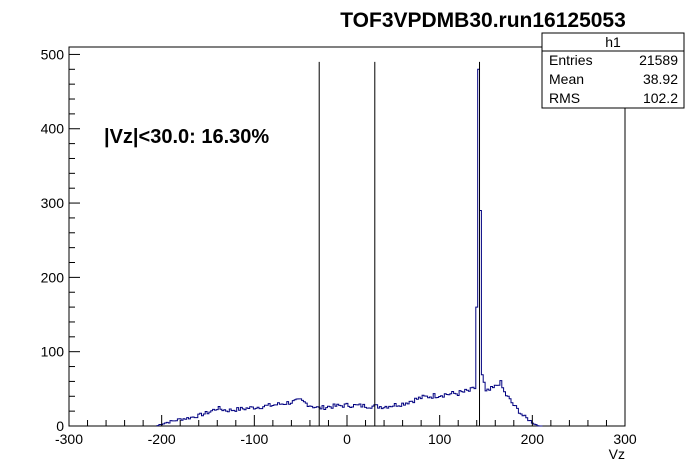 The image size is (696, 474). I want to click on stats-mean-label: Mean, so click(566, 79).